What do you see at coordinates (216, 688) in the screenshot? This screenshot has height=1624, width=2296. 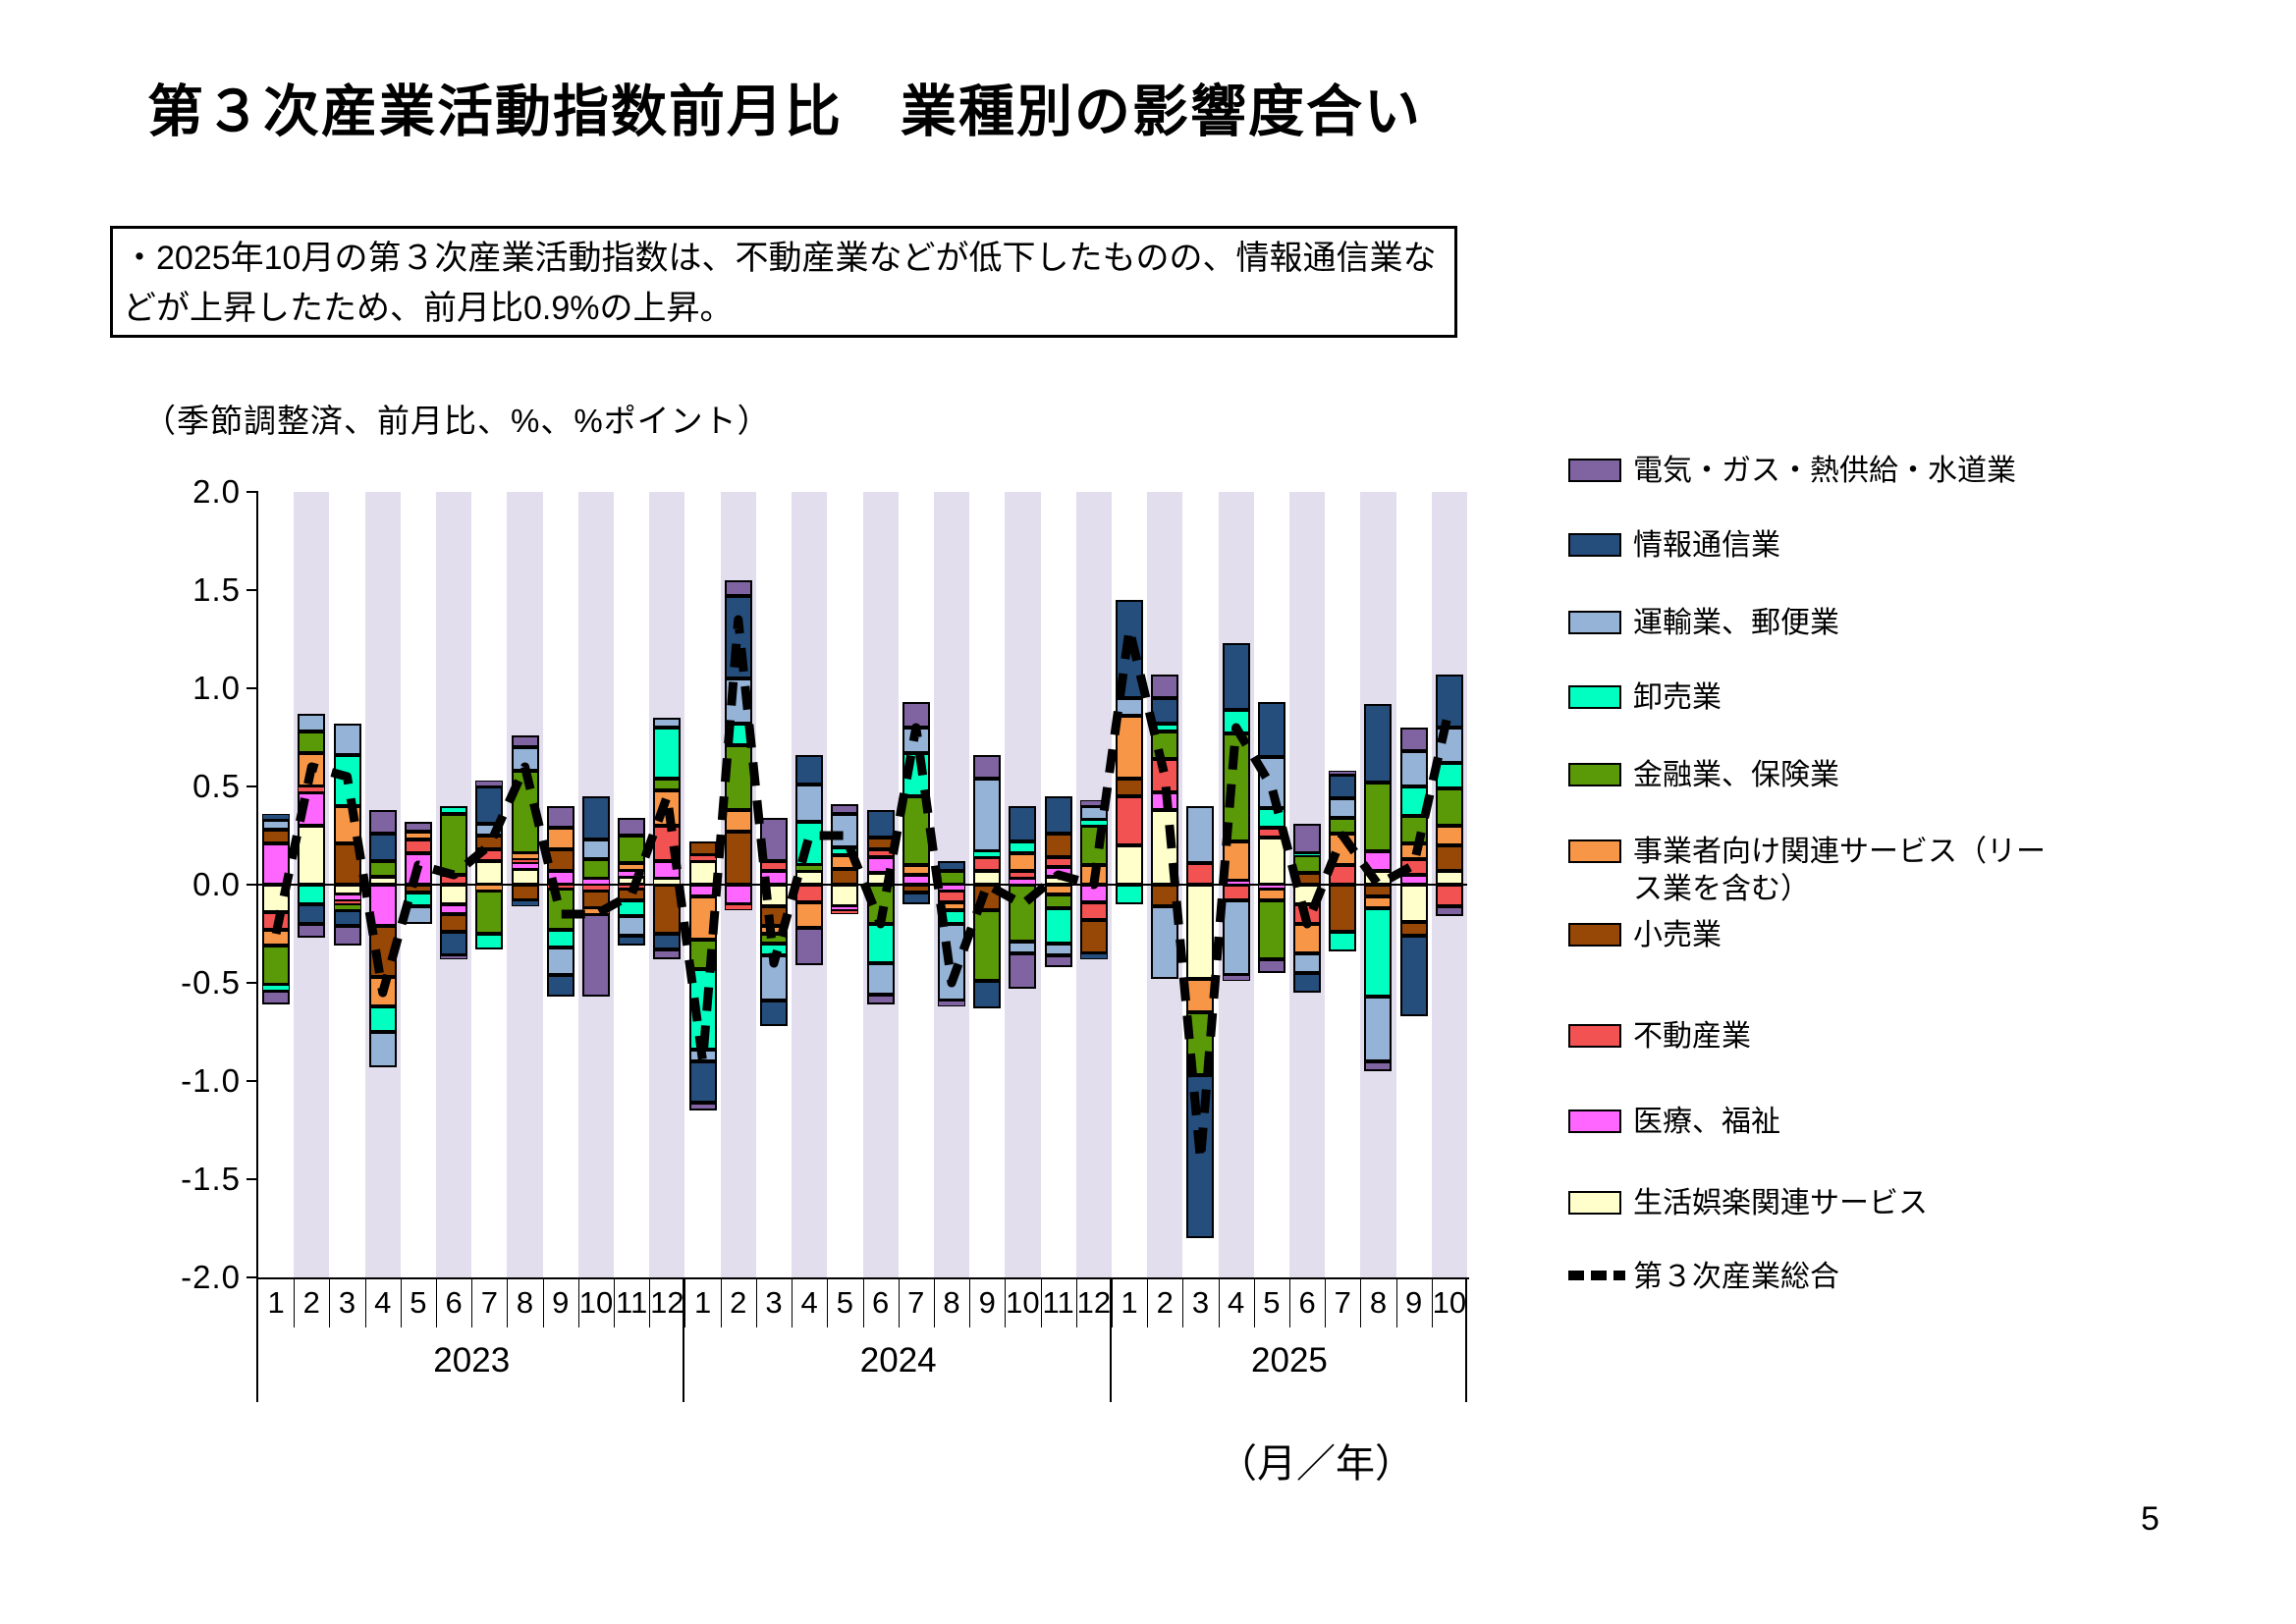 I see `y-tick-label: 1.0` at bounding box center [216, 688].